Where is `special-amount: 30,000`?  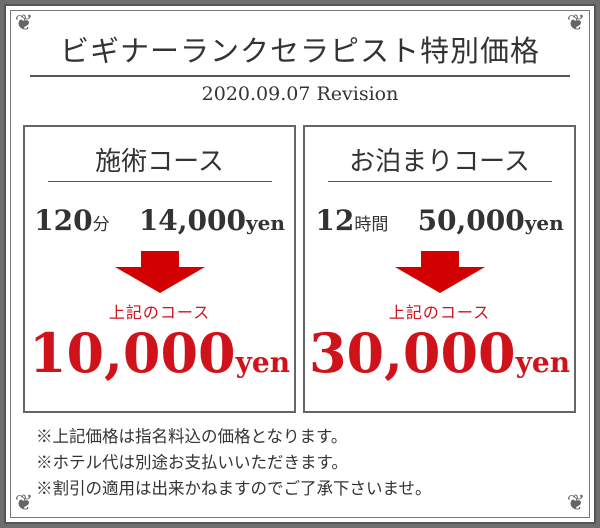
special-amount: 30,000 is located at coordinates (412, 353).